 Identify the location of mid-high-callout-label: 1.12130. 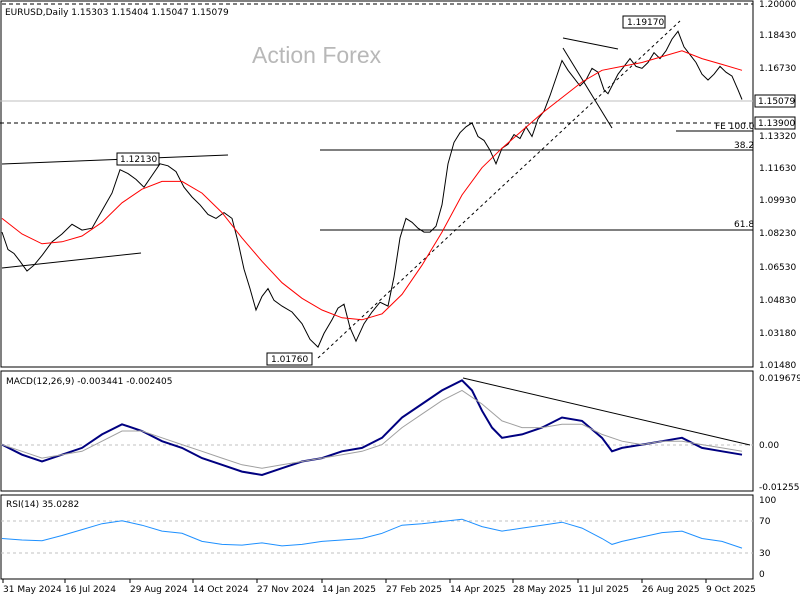
(138, 160).